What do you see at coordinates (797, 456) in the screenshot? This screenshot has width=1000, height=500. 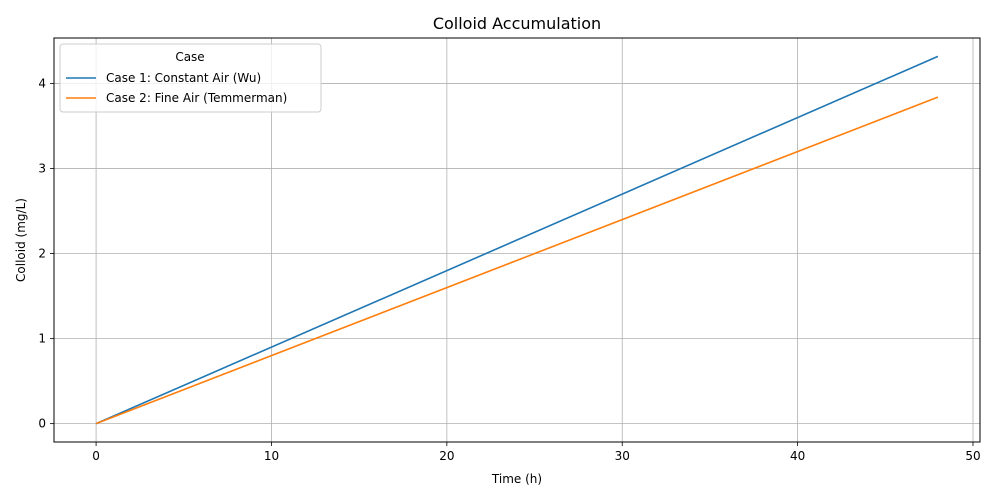 I see `x-tick-label: 40` at bounding box center [797, 456].